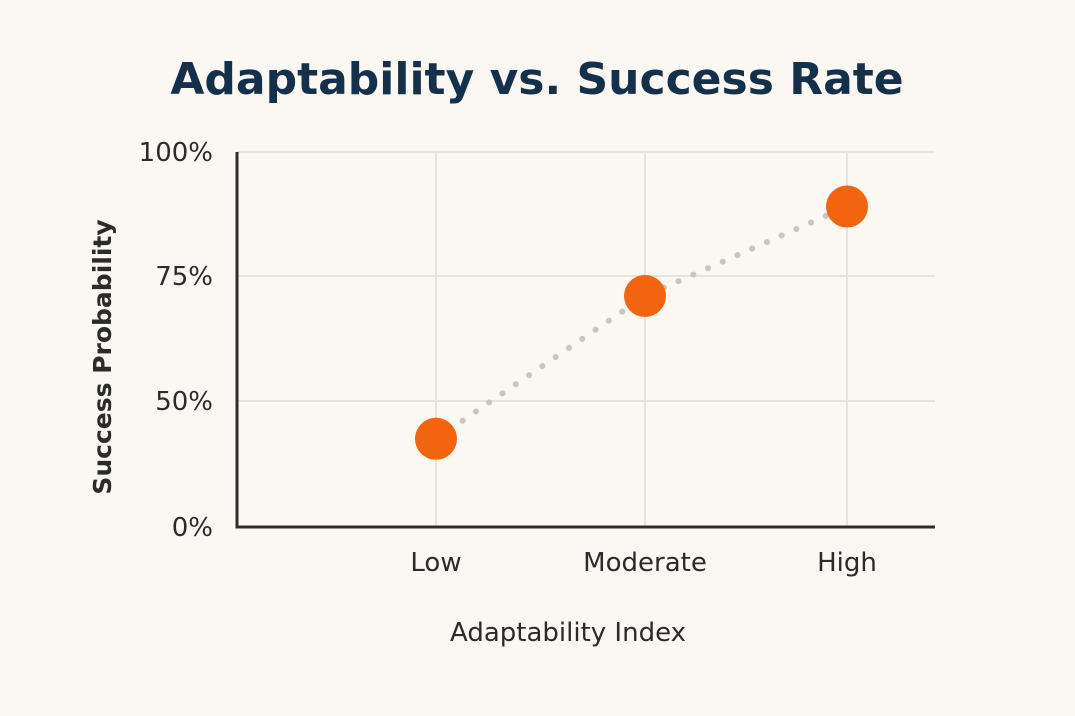  I want to click on x-tick-label: Low, so click(435, 563).